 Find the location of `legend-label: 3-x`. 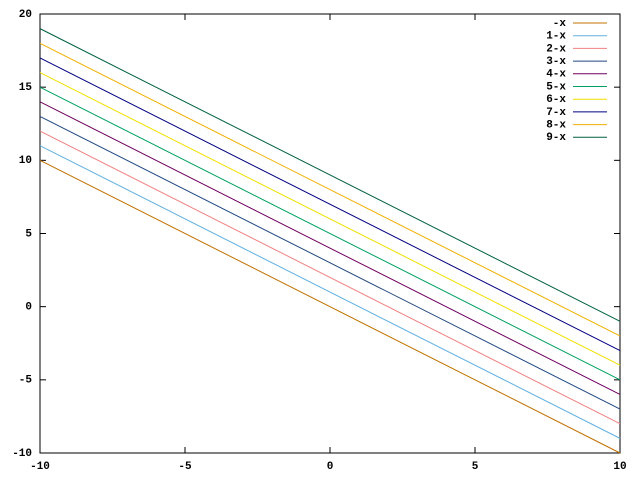

legend-label: 3-x is located at coordinates (556, 62).